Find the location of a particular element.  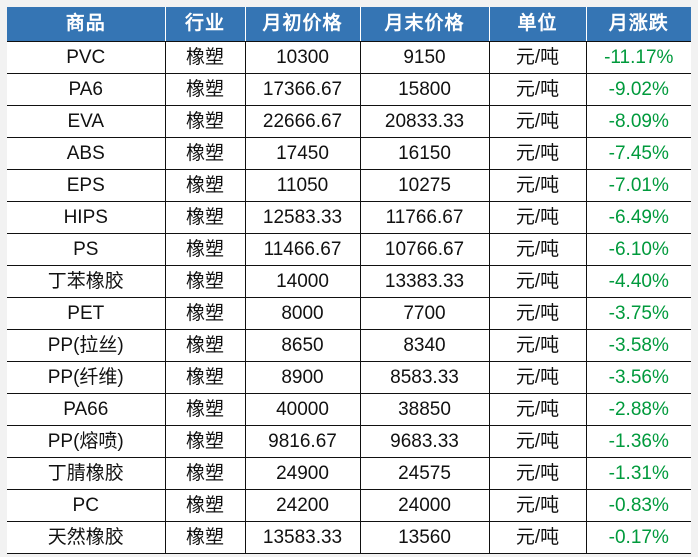

cell-commodity-name: PS is located at coordinates (86, 249).